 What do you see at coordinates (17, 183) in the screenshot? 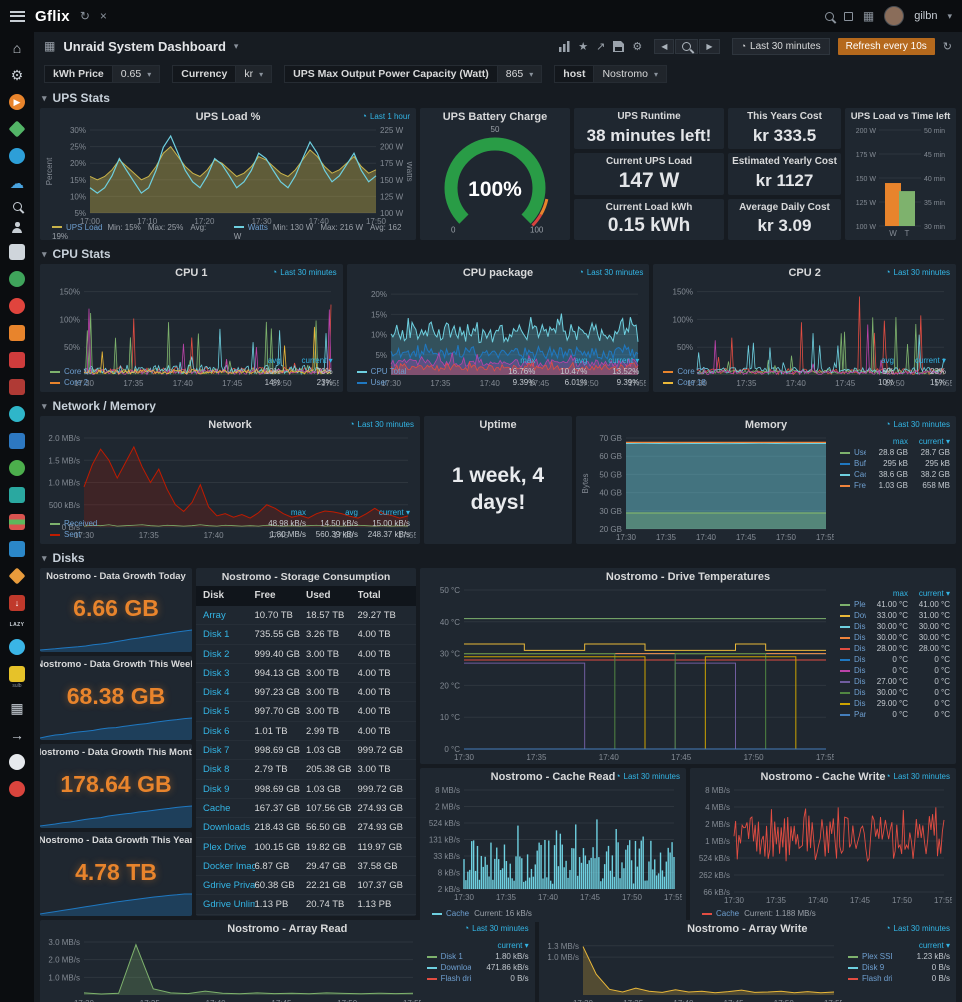
I see `cloud-app-icon: ☁` at bounding box center [17, 183].